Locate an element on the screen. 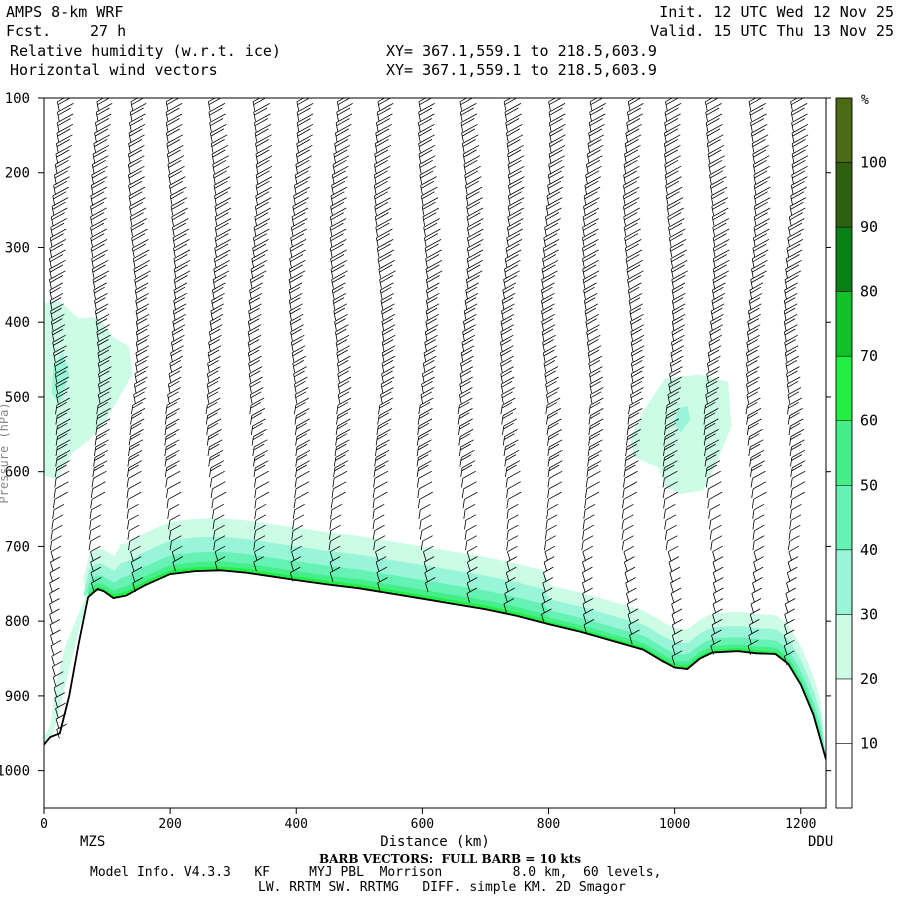 The width and height of the screenshot is (900, 900). colorbar-label: 50 is located at coordinates (869, 485).